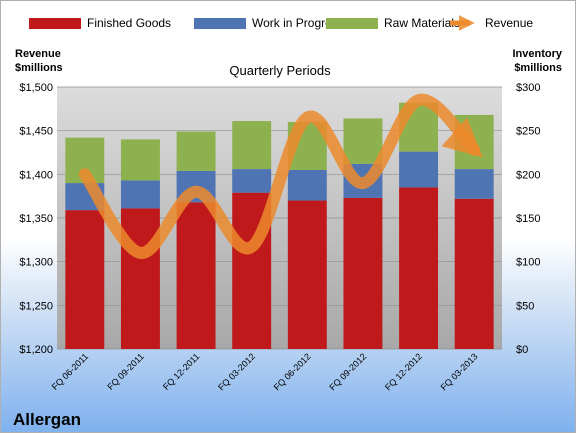  What do you see at coordinates (36, 306) in the screenshot?
I see `left-tick-label: $1,250` at bounding box center [36, 306].